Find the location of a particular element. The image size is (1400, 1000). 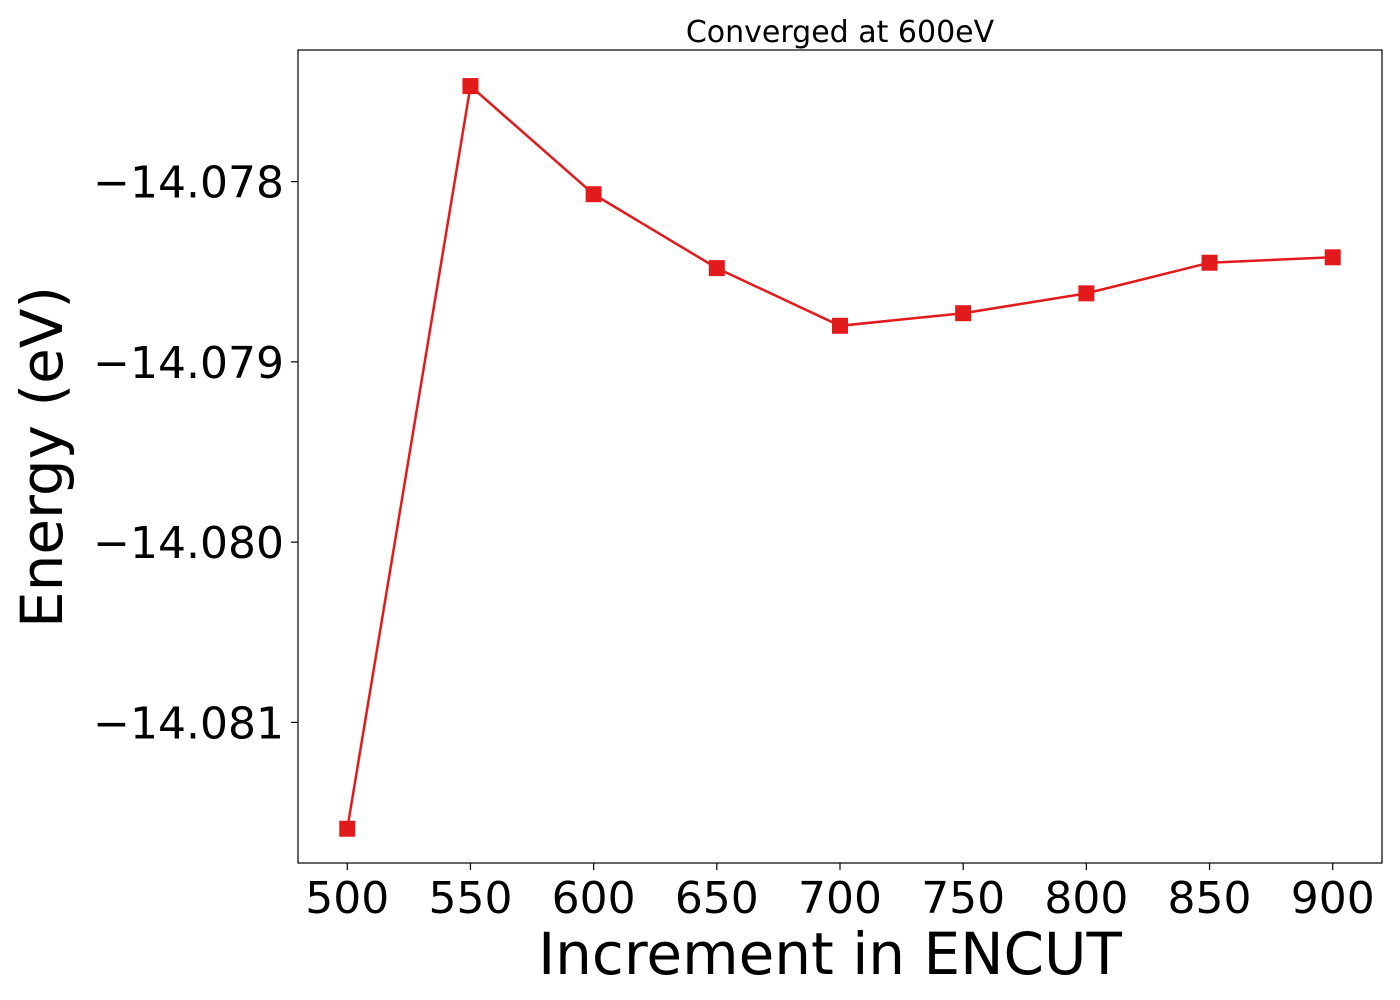

x-tick-label: 650 is located at coordinates (717, 898).